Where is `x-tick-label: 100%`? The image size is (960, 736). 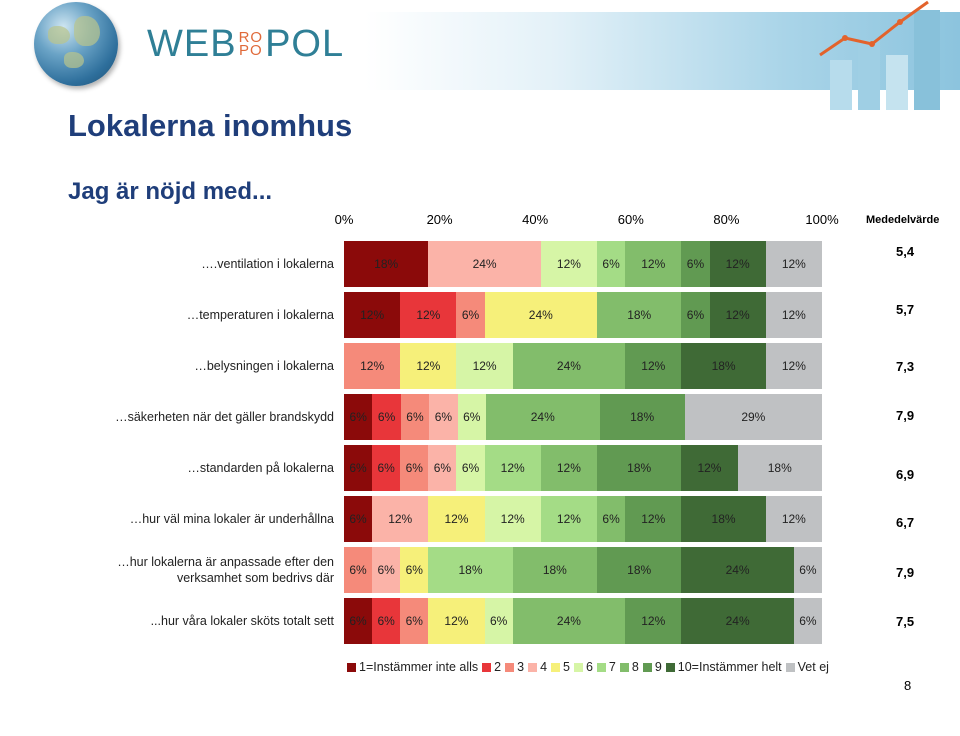 x-tick-label: 100% is located at coordinates (822, 219).